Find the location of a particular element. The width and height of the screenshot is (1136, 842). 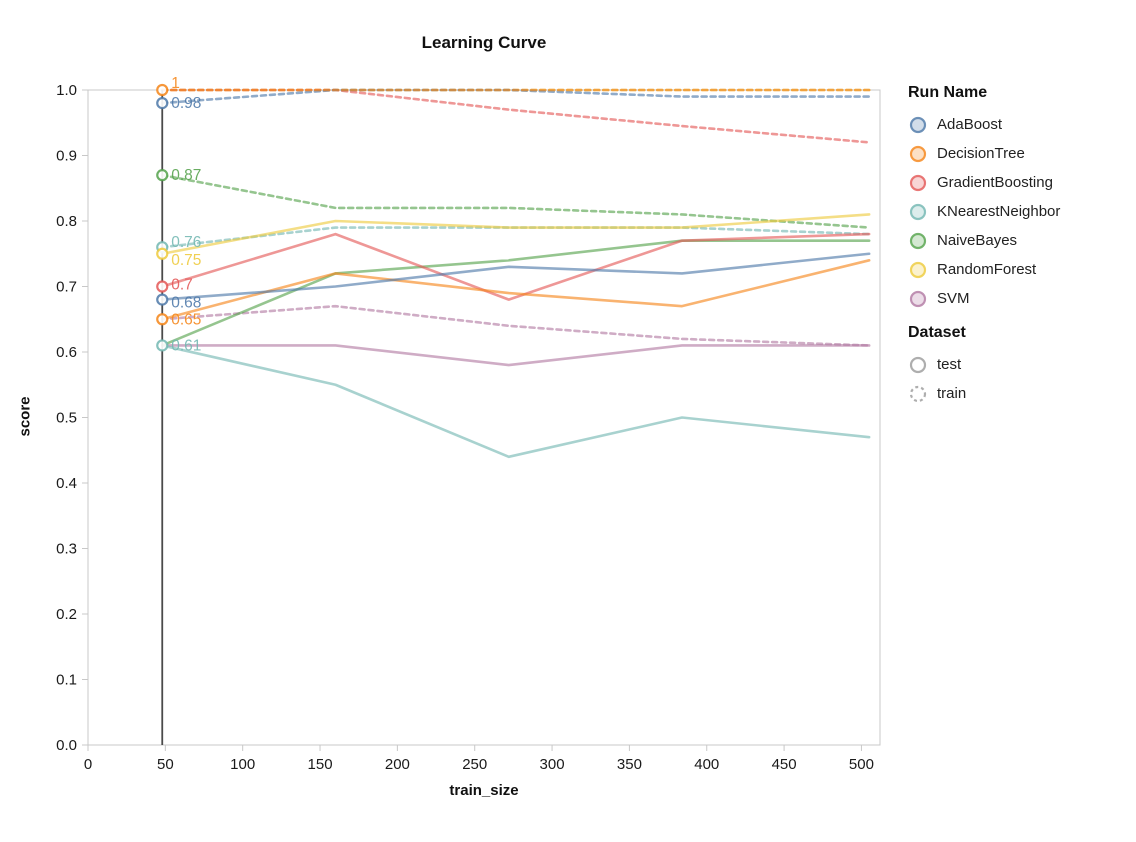

x-tick-label: 50 is located at coordinates (165, 764).